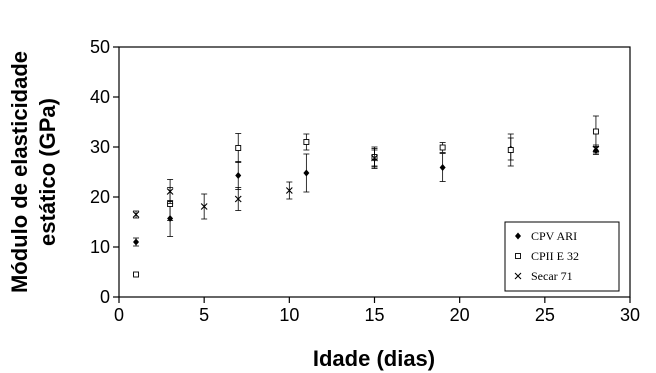 The height and width of the screenshot is (373, 656). I want to click on x-axis: 0 5 10 15 20 25 30, so click(377, 311).